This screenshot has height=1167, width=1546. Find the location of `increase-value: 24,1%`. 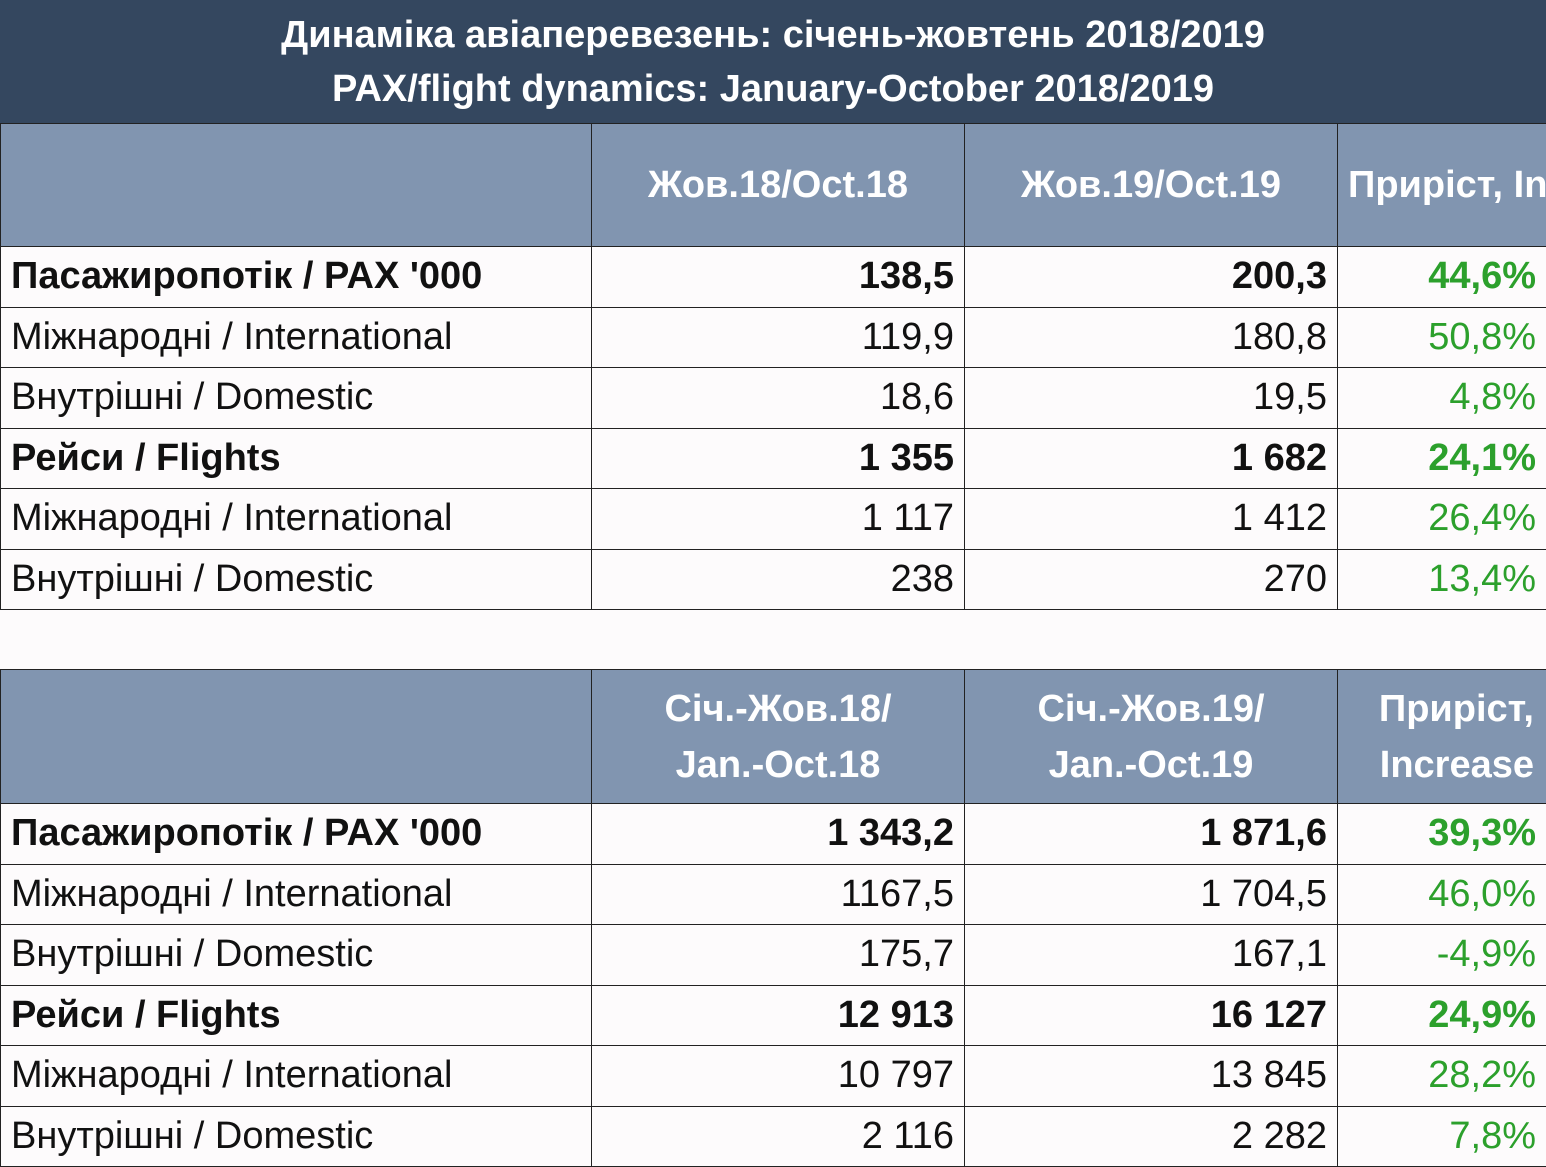

increase-value: 24,1% is located at coordinates (1441, 458).